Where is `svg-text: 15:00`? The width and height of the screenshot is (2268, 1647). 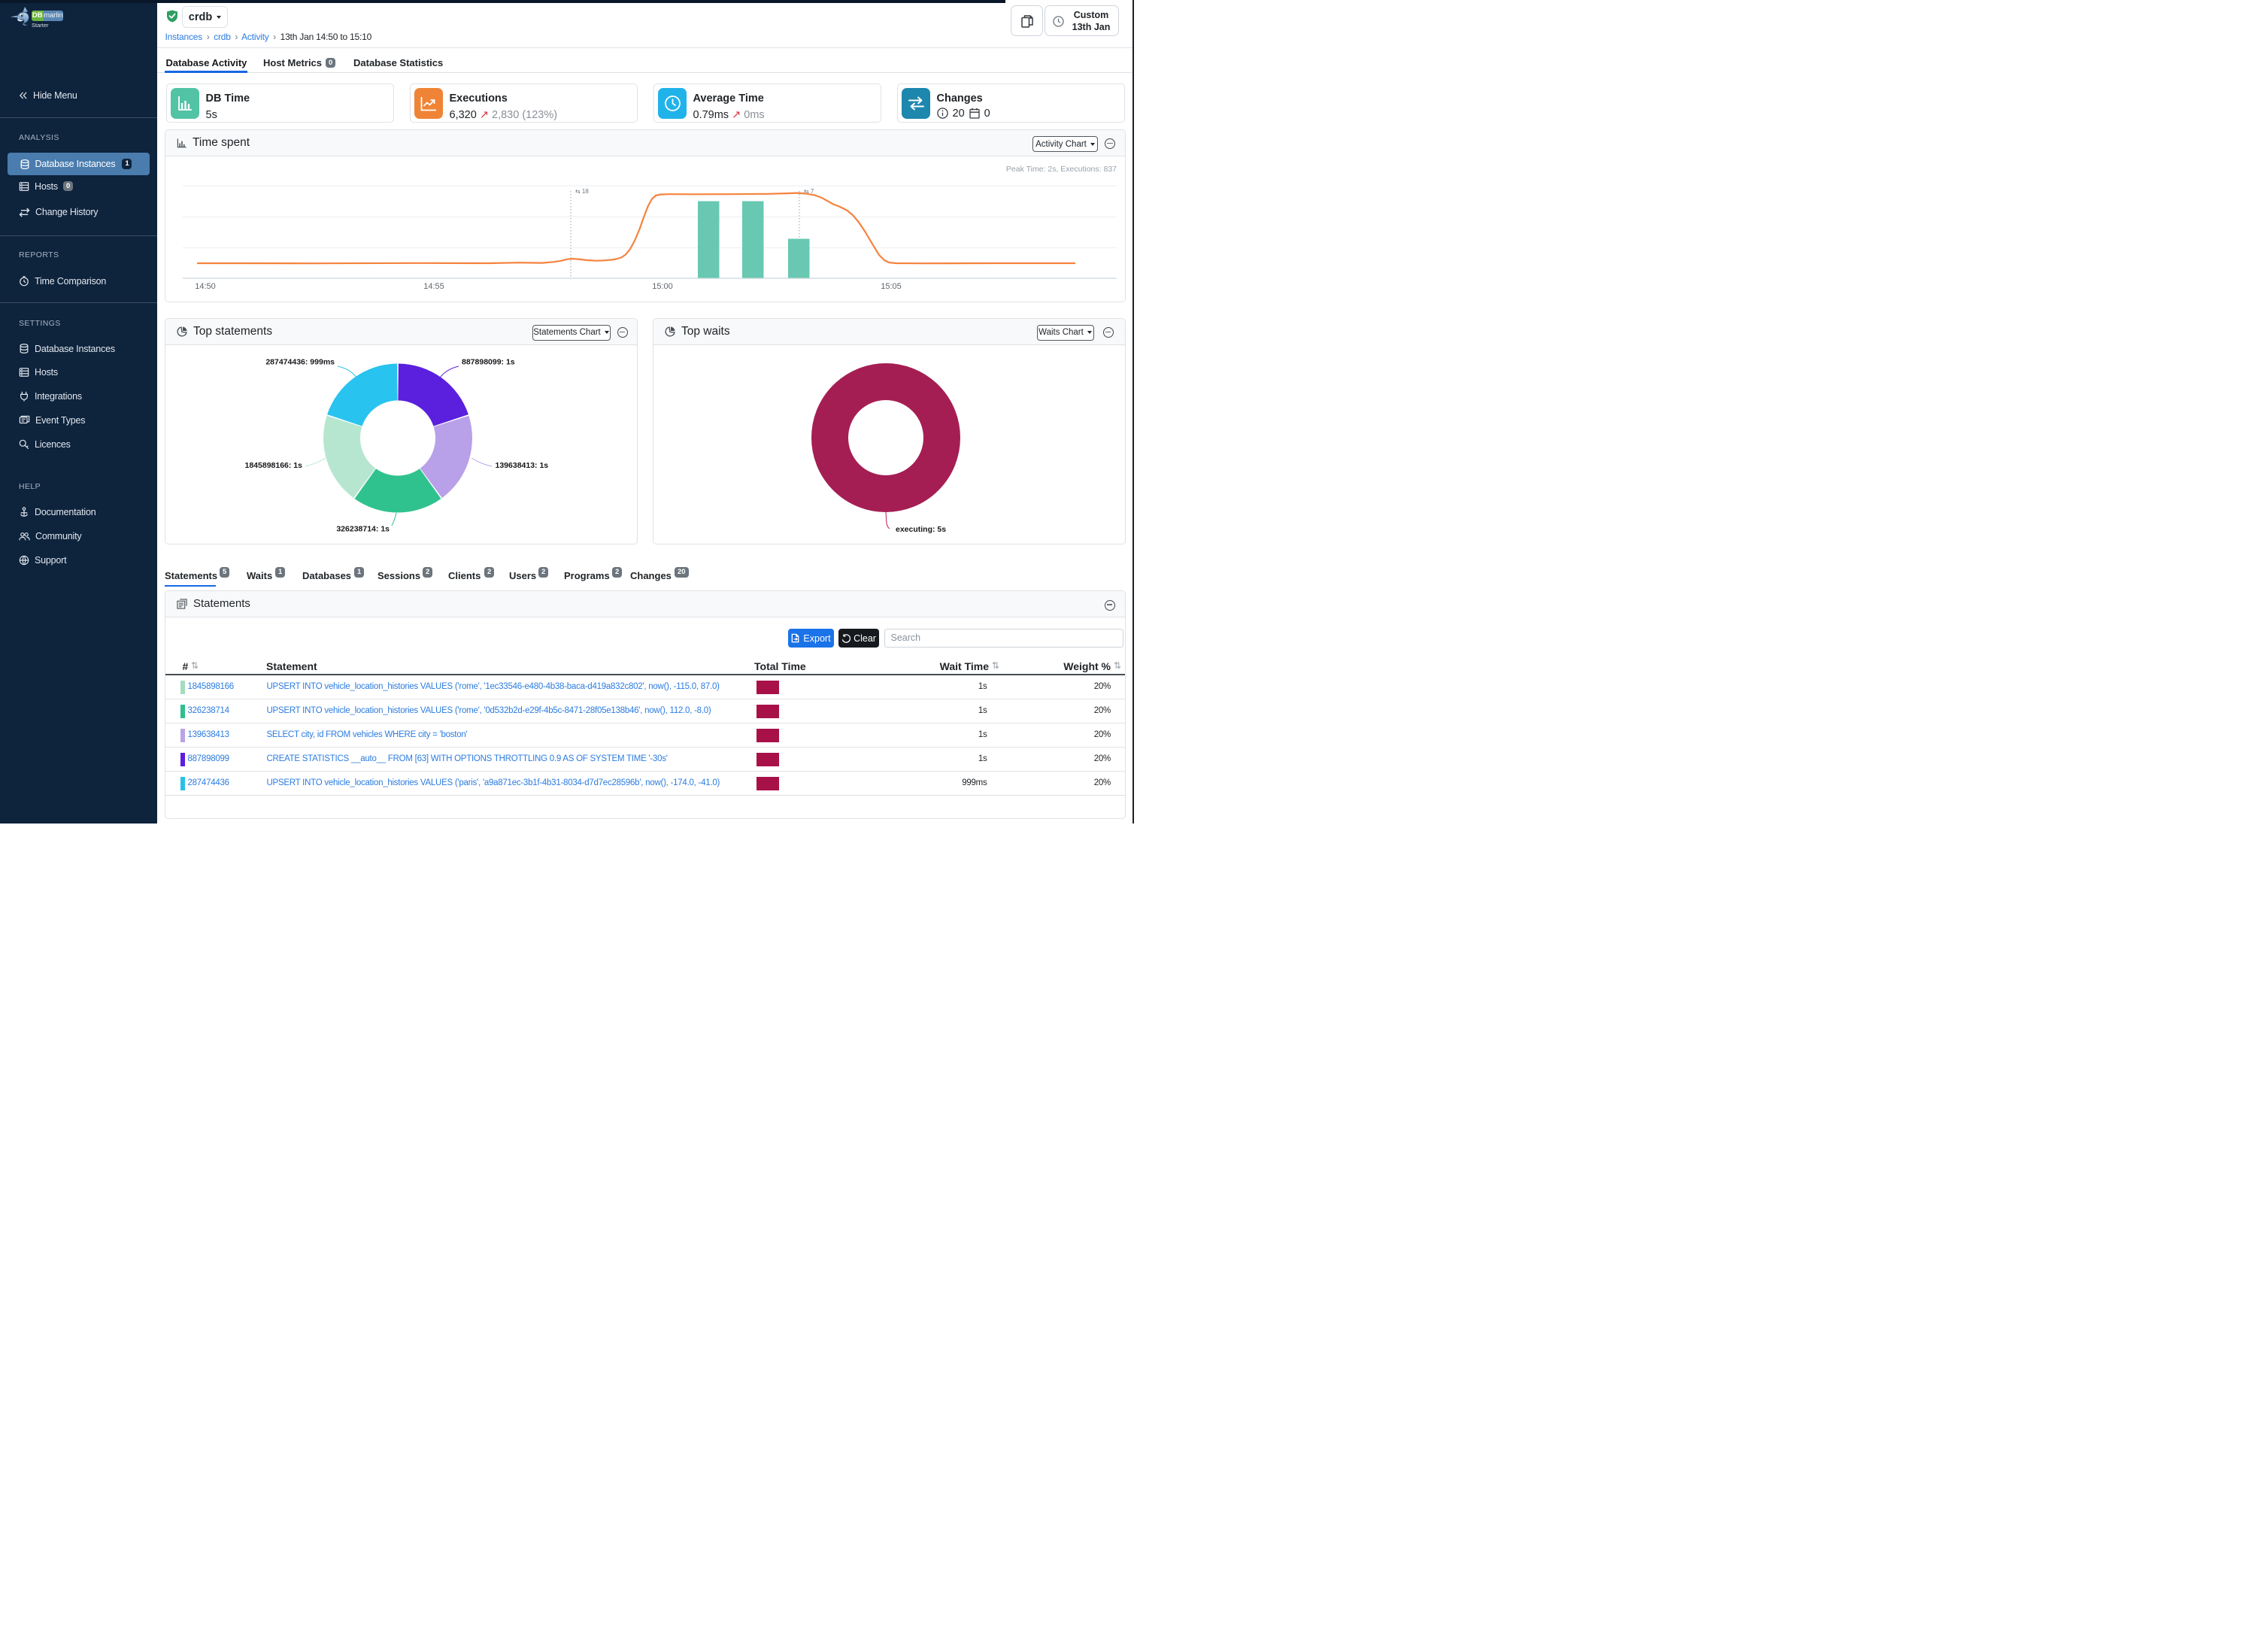
svg-text: 15:00 is located at coordinates (662, 286).